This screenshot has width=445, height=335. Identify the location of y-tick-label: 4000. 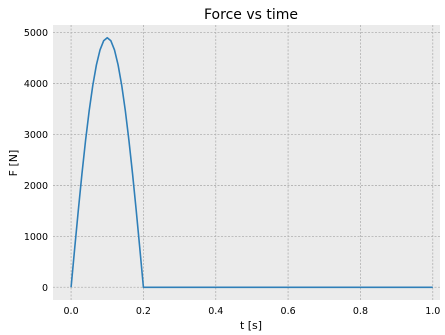
(36, 84).